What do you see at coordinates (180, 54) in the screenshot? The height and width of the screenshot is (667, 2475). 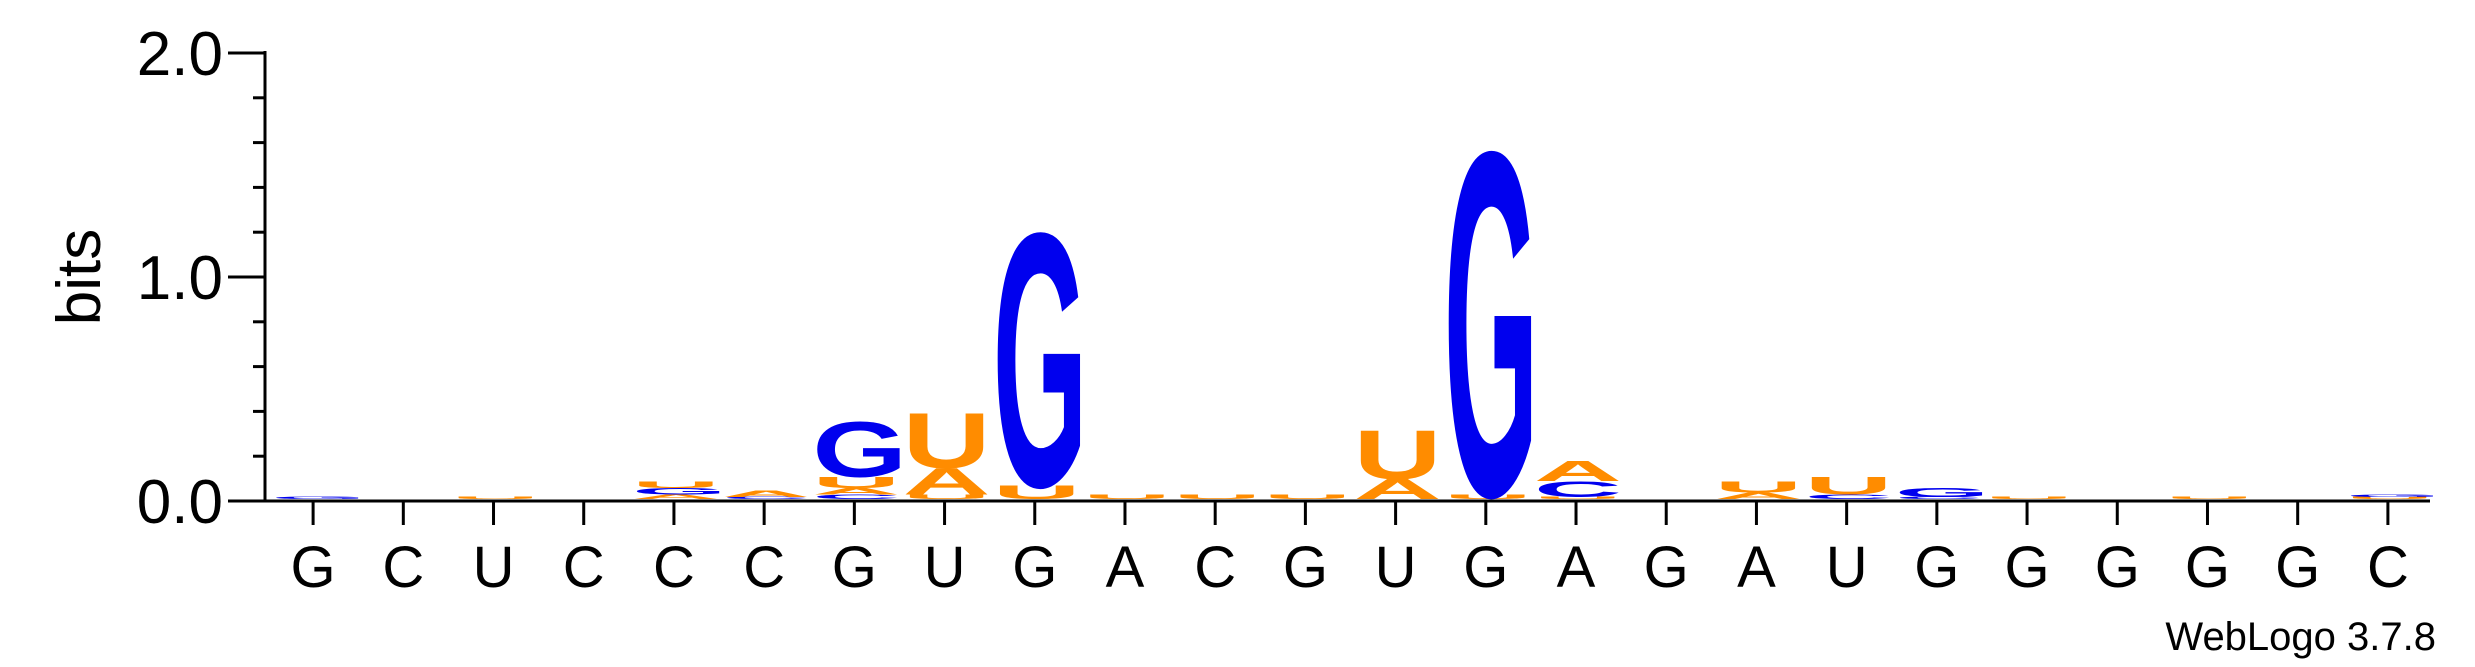 I see `y-tick-label: 2.0` at bounding box center [180, 54].